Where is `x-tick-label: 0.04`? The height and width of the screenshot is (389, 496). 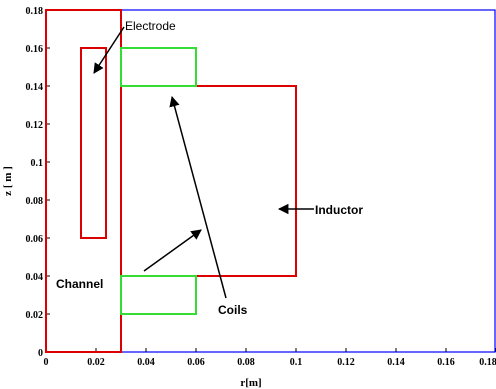 x-tick-label: 0.04 is located at coordinates (146, 362).